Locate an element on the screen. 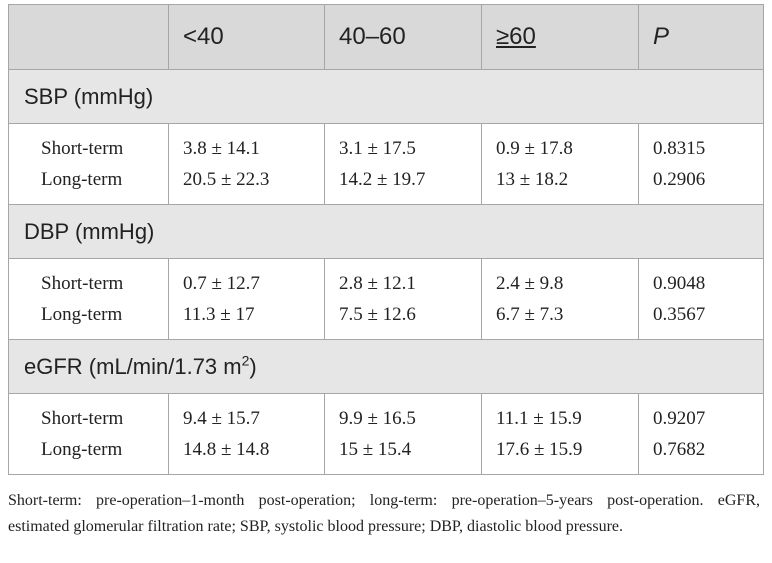  section-title: SBP (mmHg) is located at coordinates (386, 96).